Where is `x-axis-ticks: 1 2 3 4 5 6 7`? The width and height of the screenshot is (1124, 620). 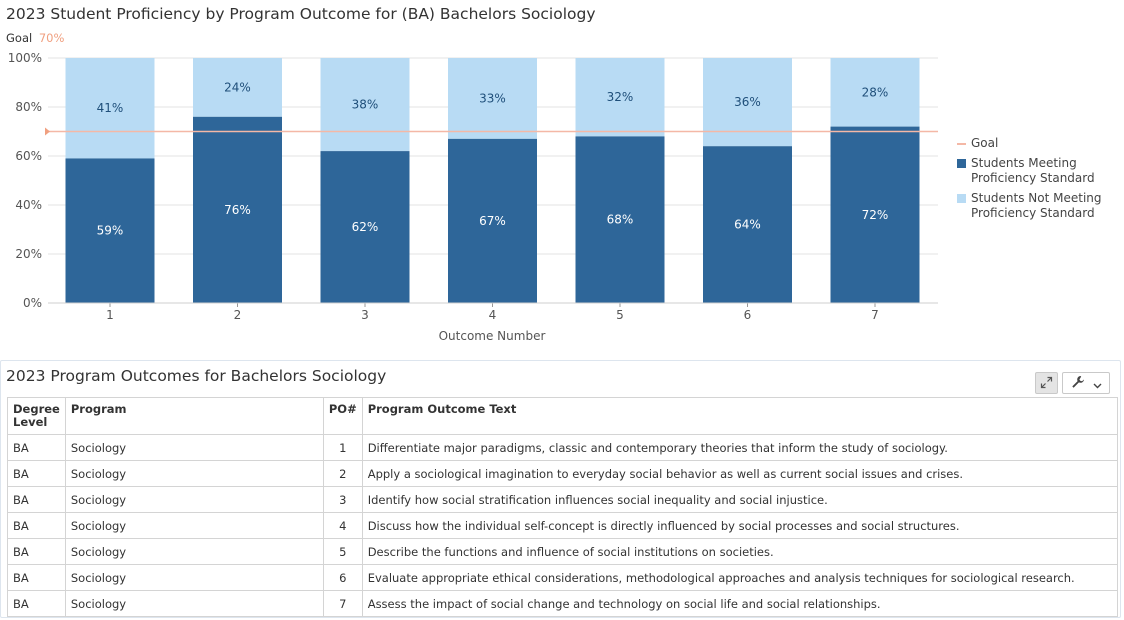 x-axis-ticks: 1 2 3 4 5 6 7 is located at coordinates (493, 312).